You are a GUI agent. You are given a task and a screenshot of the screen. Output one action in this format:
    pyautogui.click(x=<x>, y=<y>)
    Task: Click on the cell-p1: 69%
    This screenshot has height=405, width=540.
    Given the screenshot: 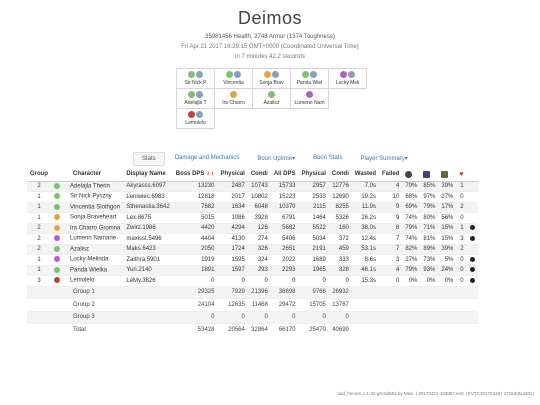 What is the action you would take?
    pyautogui.click(x=411, y=207)
    